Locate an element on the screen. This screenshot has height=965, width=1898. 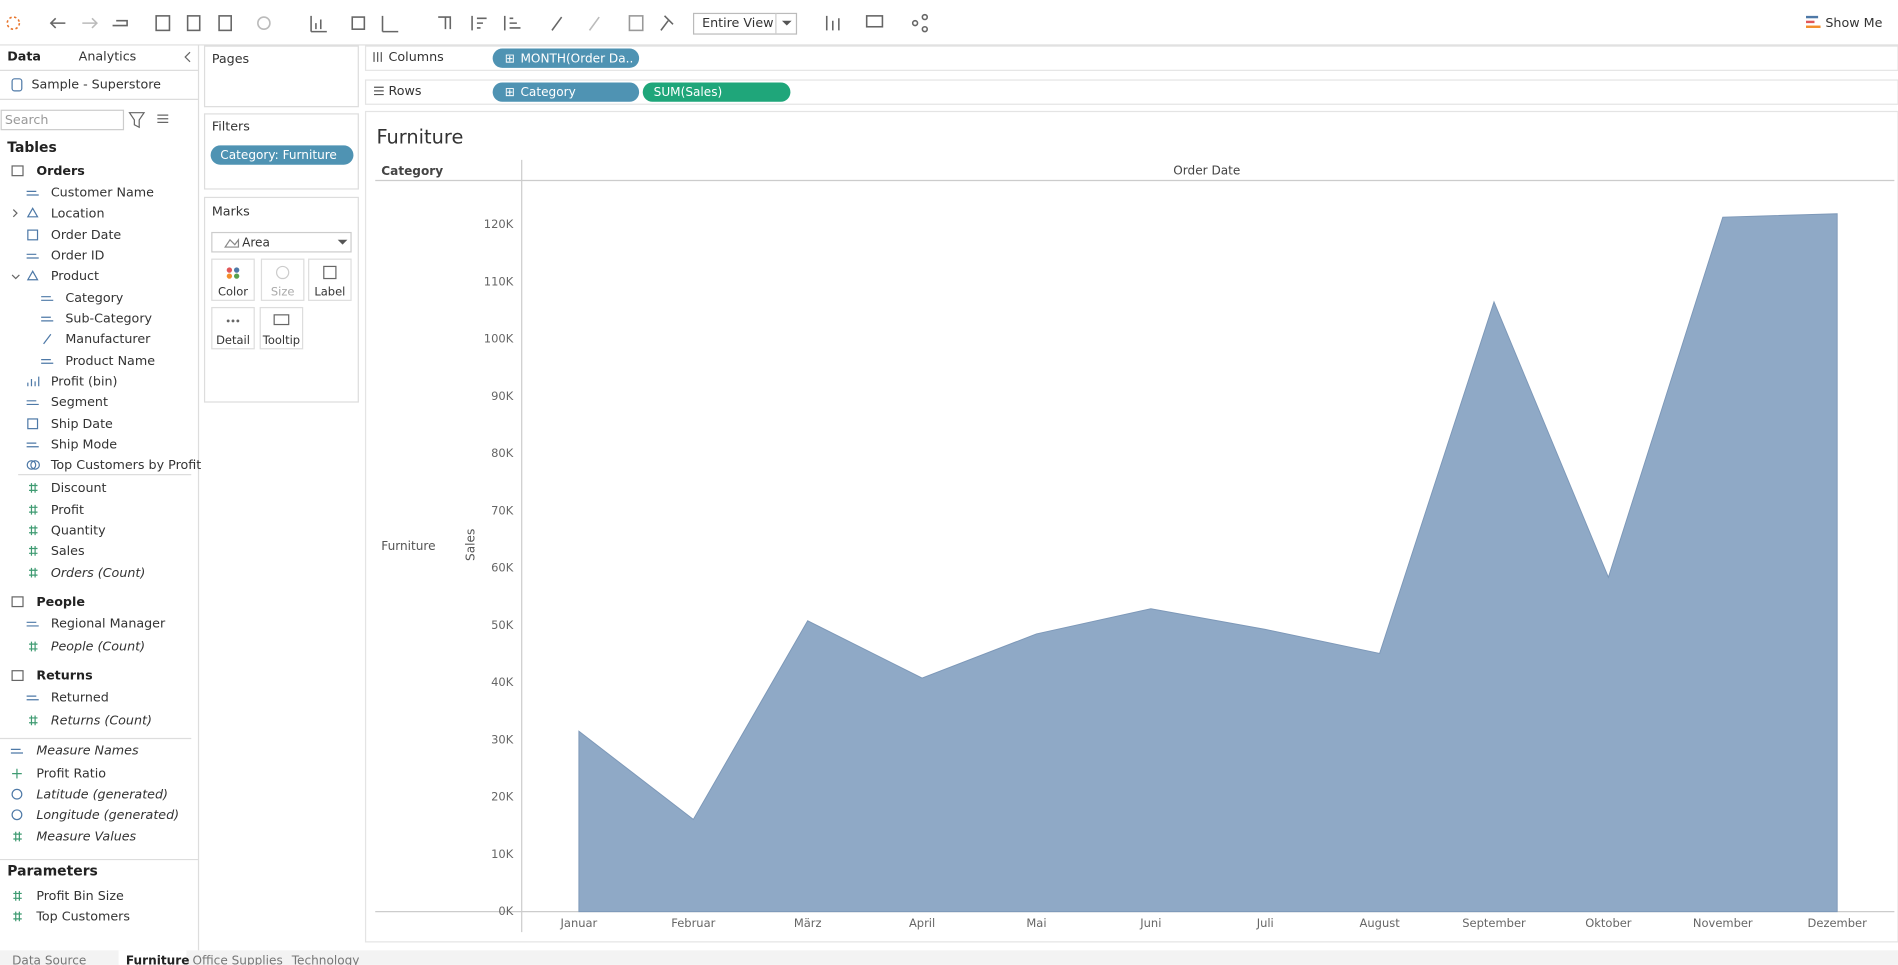
columns-pill is located at coordinates (566, 58).